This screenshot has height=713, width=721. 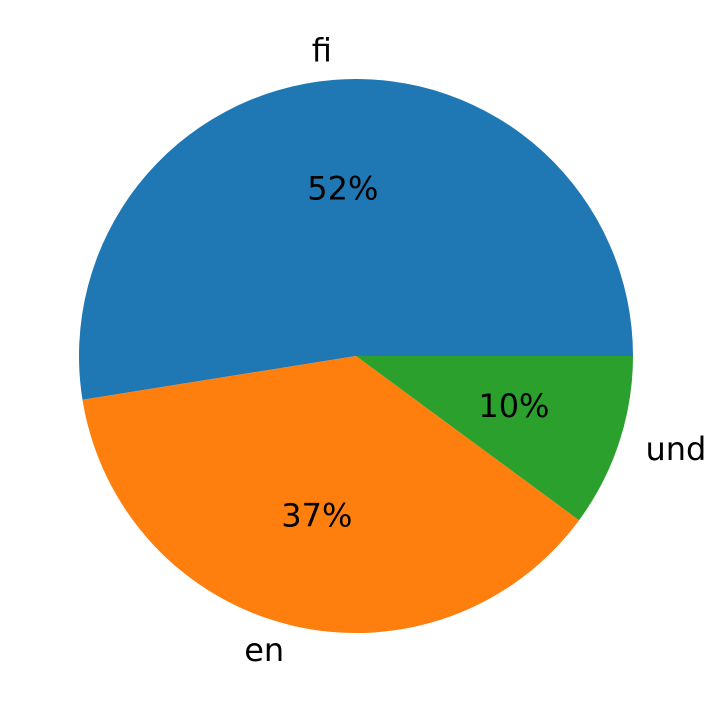 I want to click on pie-slice, so click(x=494, y=438).